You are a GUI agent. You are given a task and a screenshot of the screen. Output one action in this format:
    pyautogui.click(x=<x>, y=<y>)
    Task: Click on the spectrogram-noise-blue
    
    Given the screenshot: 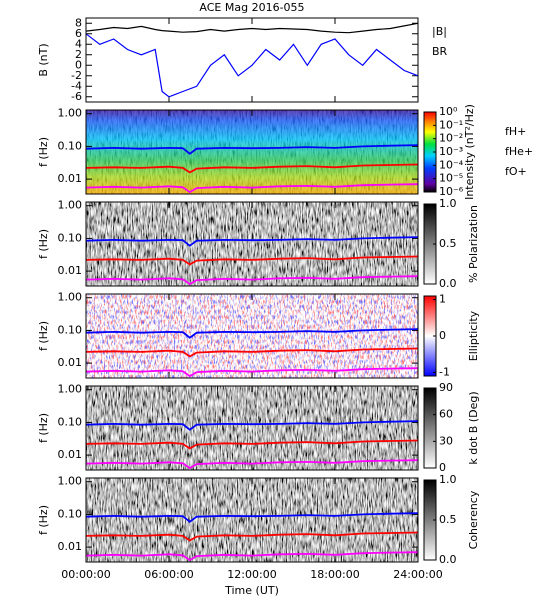 What is the action you would take?
    pyautogui.click(x=252, y=336)
    